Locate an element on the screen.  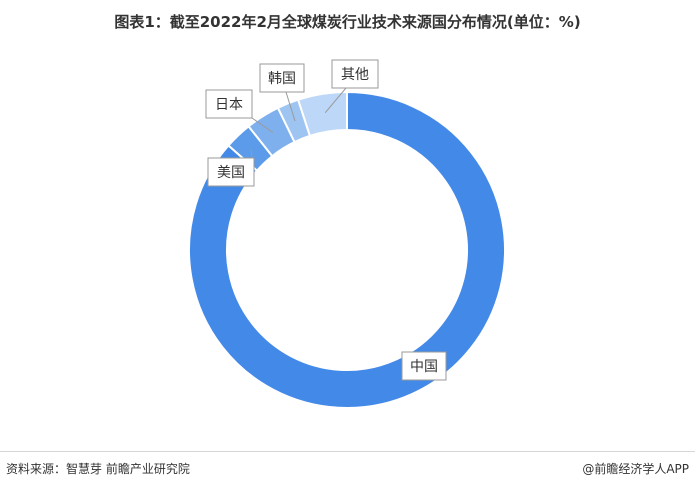
callout-box-japan is located at coordinates (229, 104).